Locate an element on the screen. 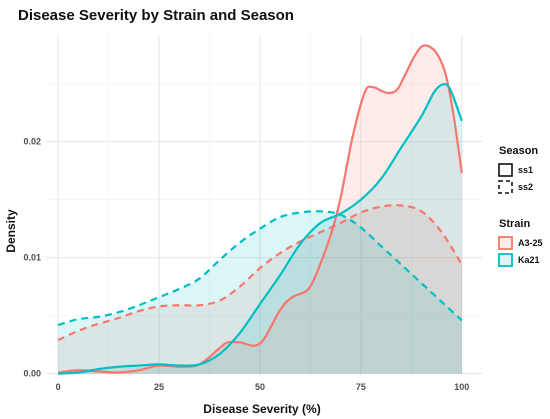 This screenshot has width=550, height=419. legend-key-ka21 is located at coordinates (505, 260).